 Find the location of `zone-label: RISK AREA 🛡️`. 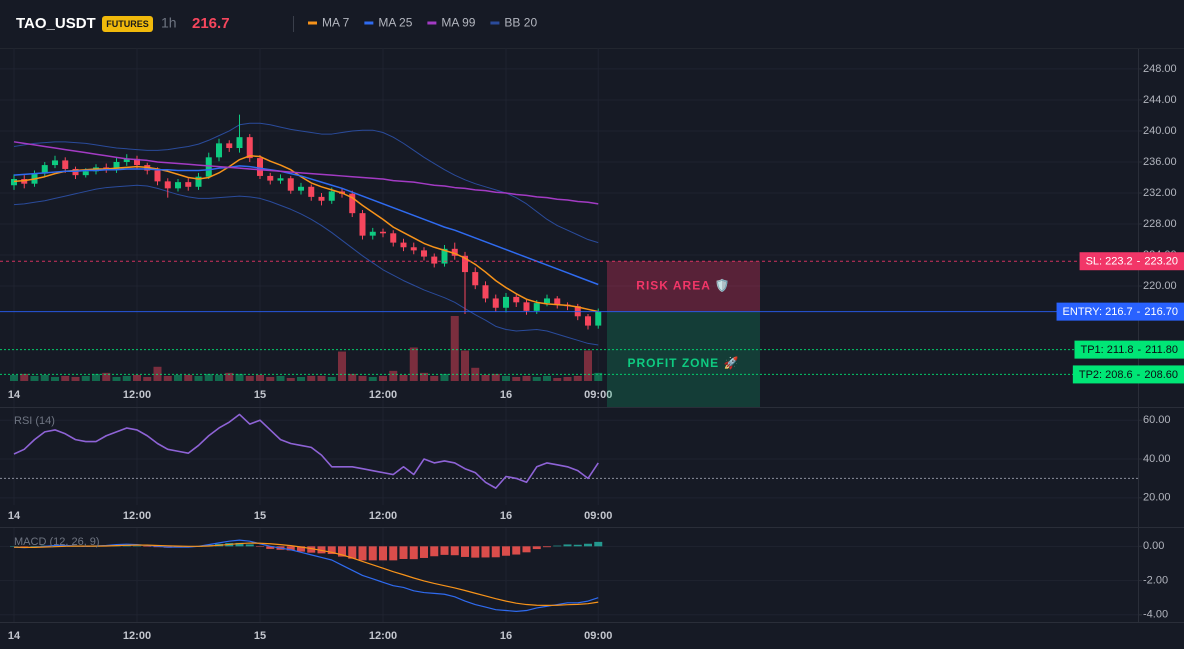

zone-label: RISK AREA 🛡️ is located at coordinates (683, 286).